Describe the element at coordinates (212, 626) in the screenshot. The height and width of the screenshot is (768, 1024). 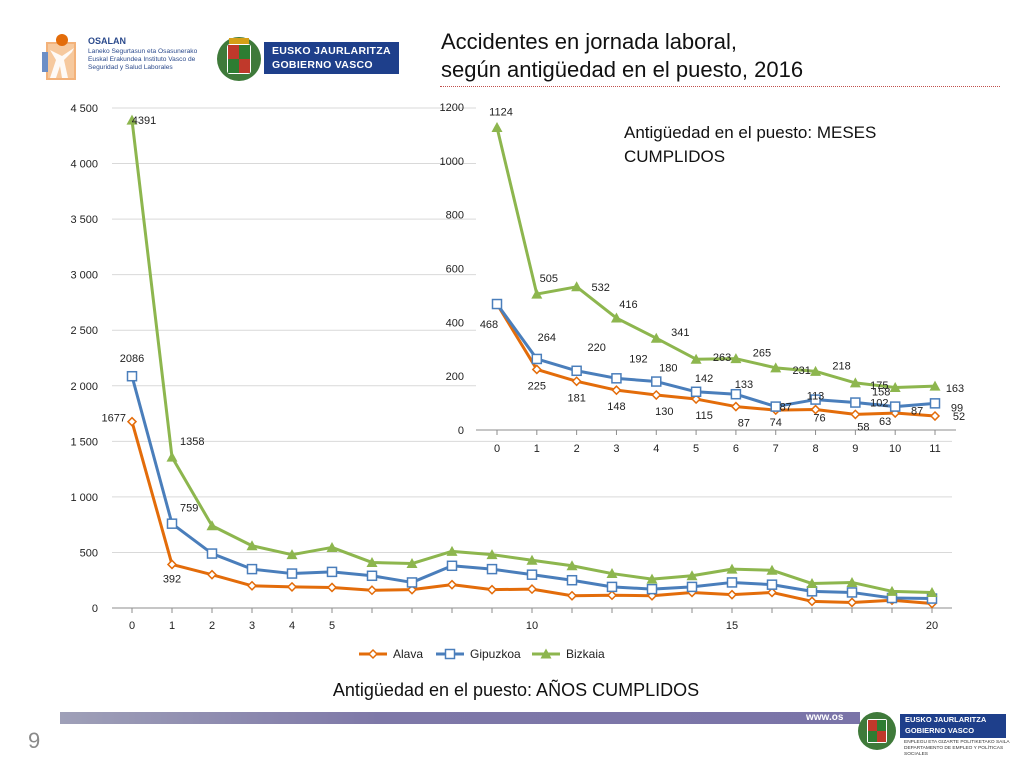
I see `main-x-tick-label: 2` at that location.